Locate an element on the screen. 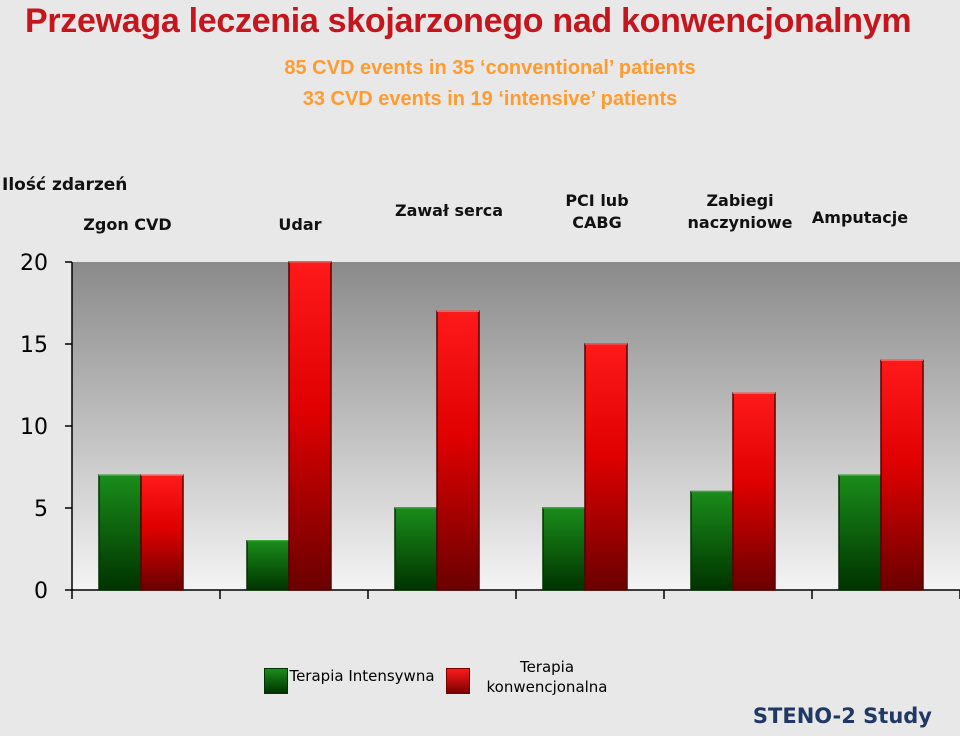  category-label-4: Zabiegi naczyniowe is located at coordinates (740, 211).